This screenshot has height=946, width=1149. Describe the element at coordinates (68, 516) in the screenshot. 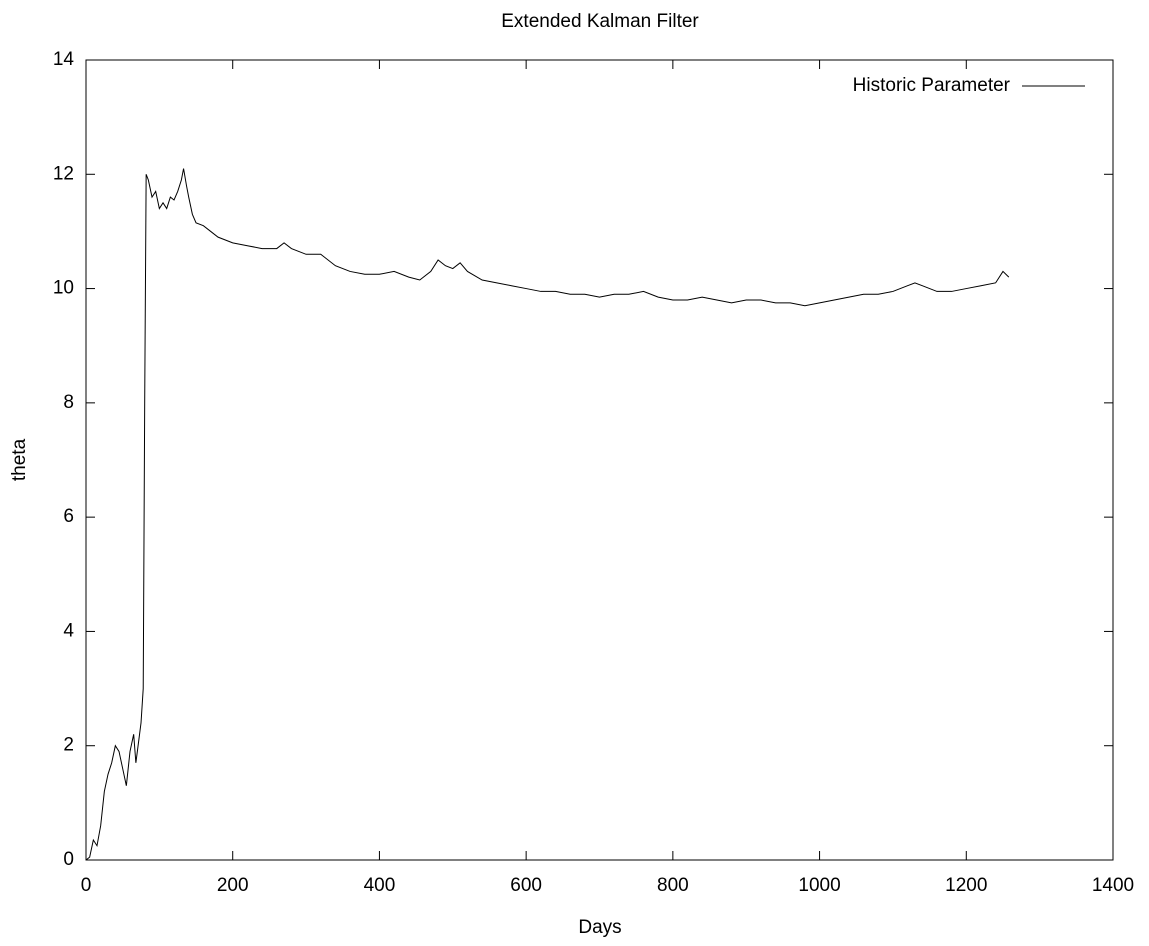

I see `y-tick-label: 6` at that location.